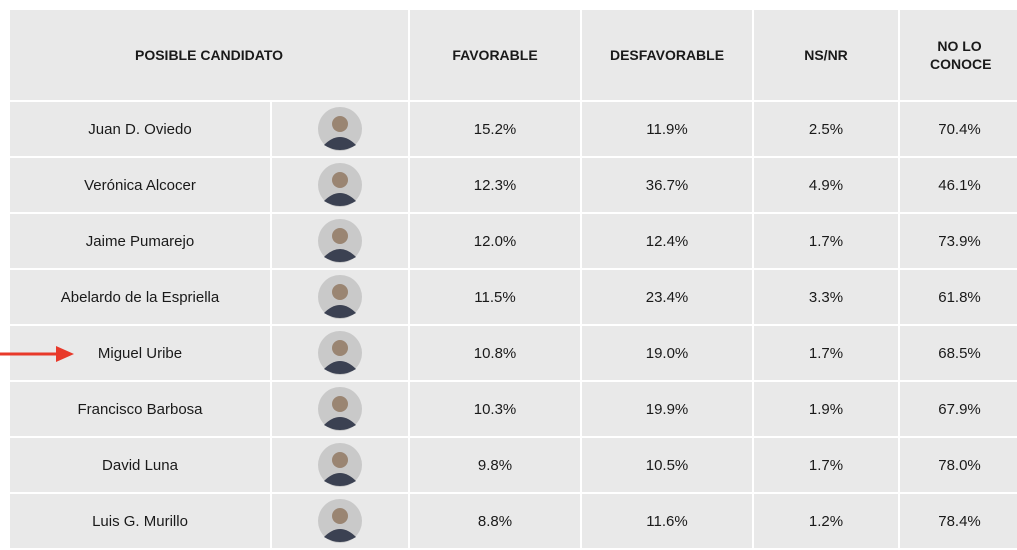 The height and width of the screenshot is (550, 1017). Describe the element at coordinates (958, 521) in the screenshot. I see `percentage-cell: 78.4%` at that location.